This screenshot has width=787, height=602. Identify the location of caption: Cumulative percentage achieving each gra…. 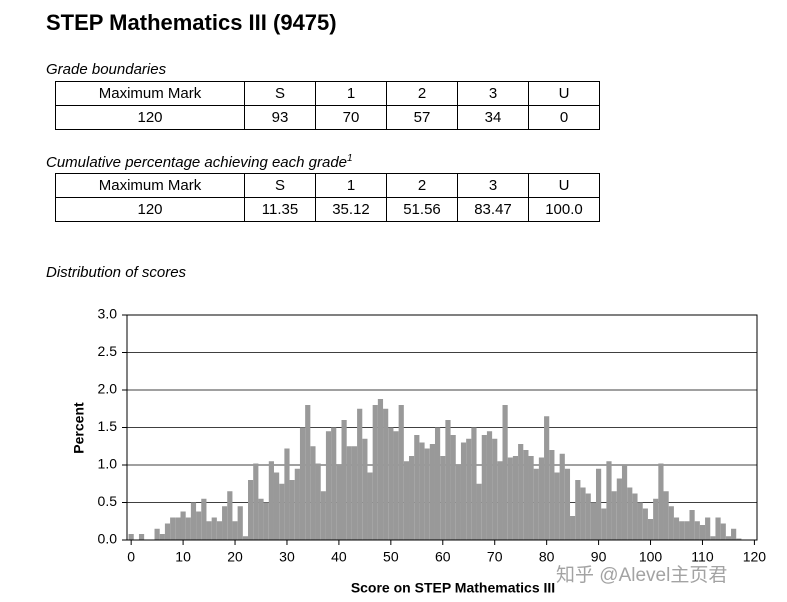
(199, 162).